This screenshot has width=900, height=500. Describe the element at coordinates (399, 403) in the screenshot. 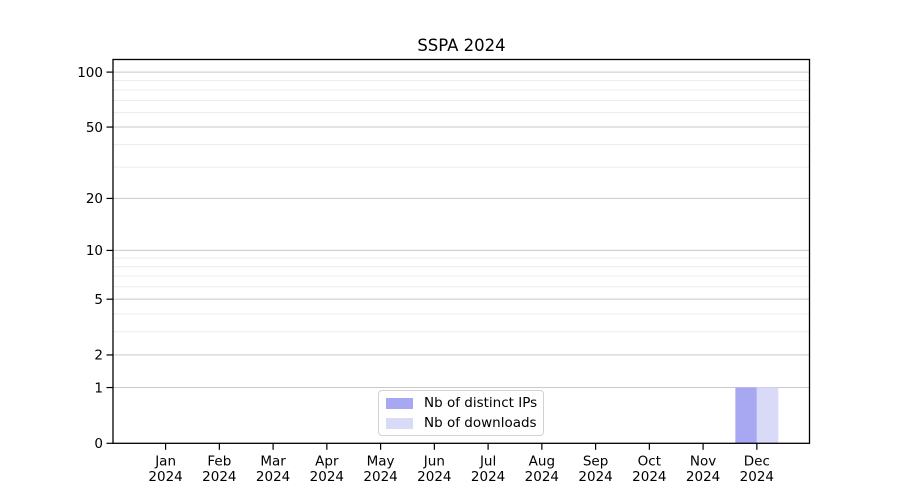

I see `legend-swatch-distinct-ips` at that location.